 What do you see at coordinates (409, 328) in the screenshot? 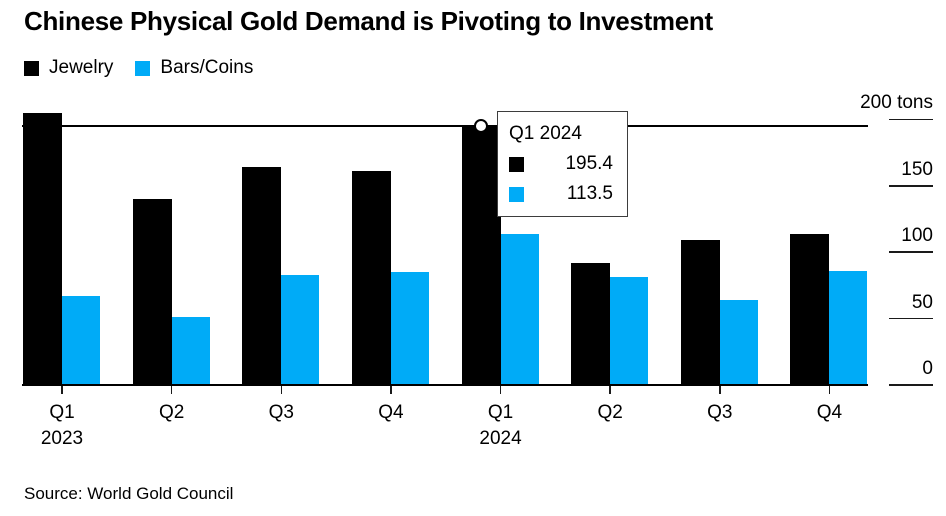
I see `bar-bars-coins-q4-2023` at bounding box center [409, 328].